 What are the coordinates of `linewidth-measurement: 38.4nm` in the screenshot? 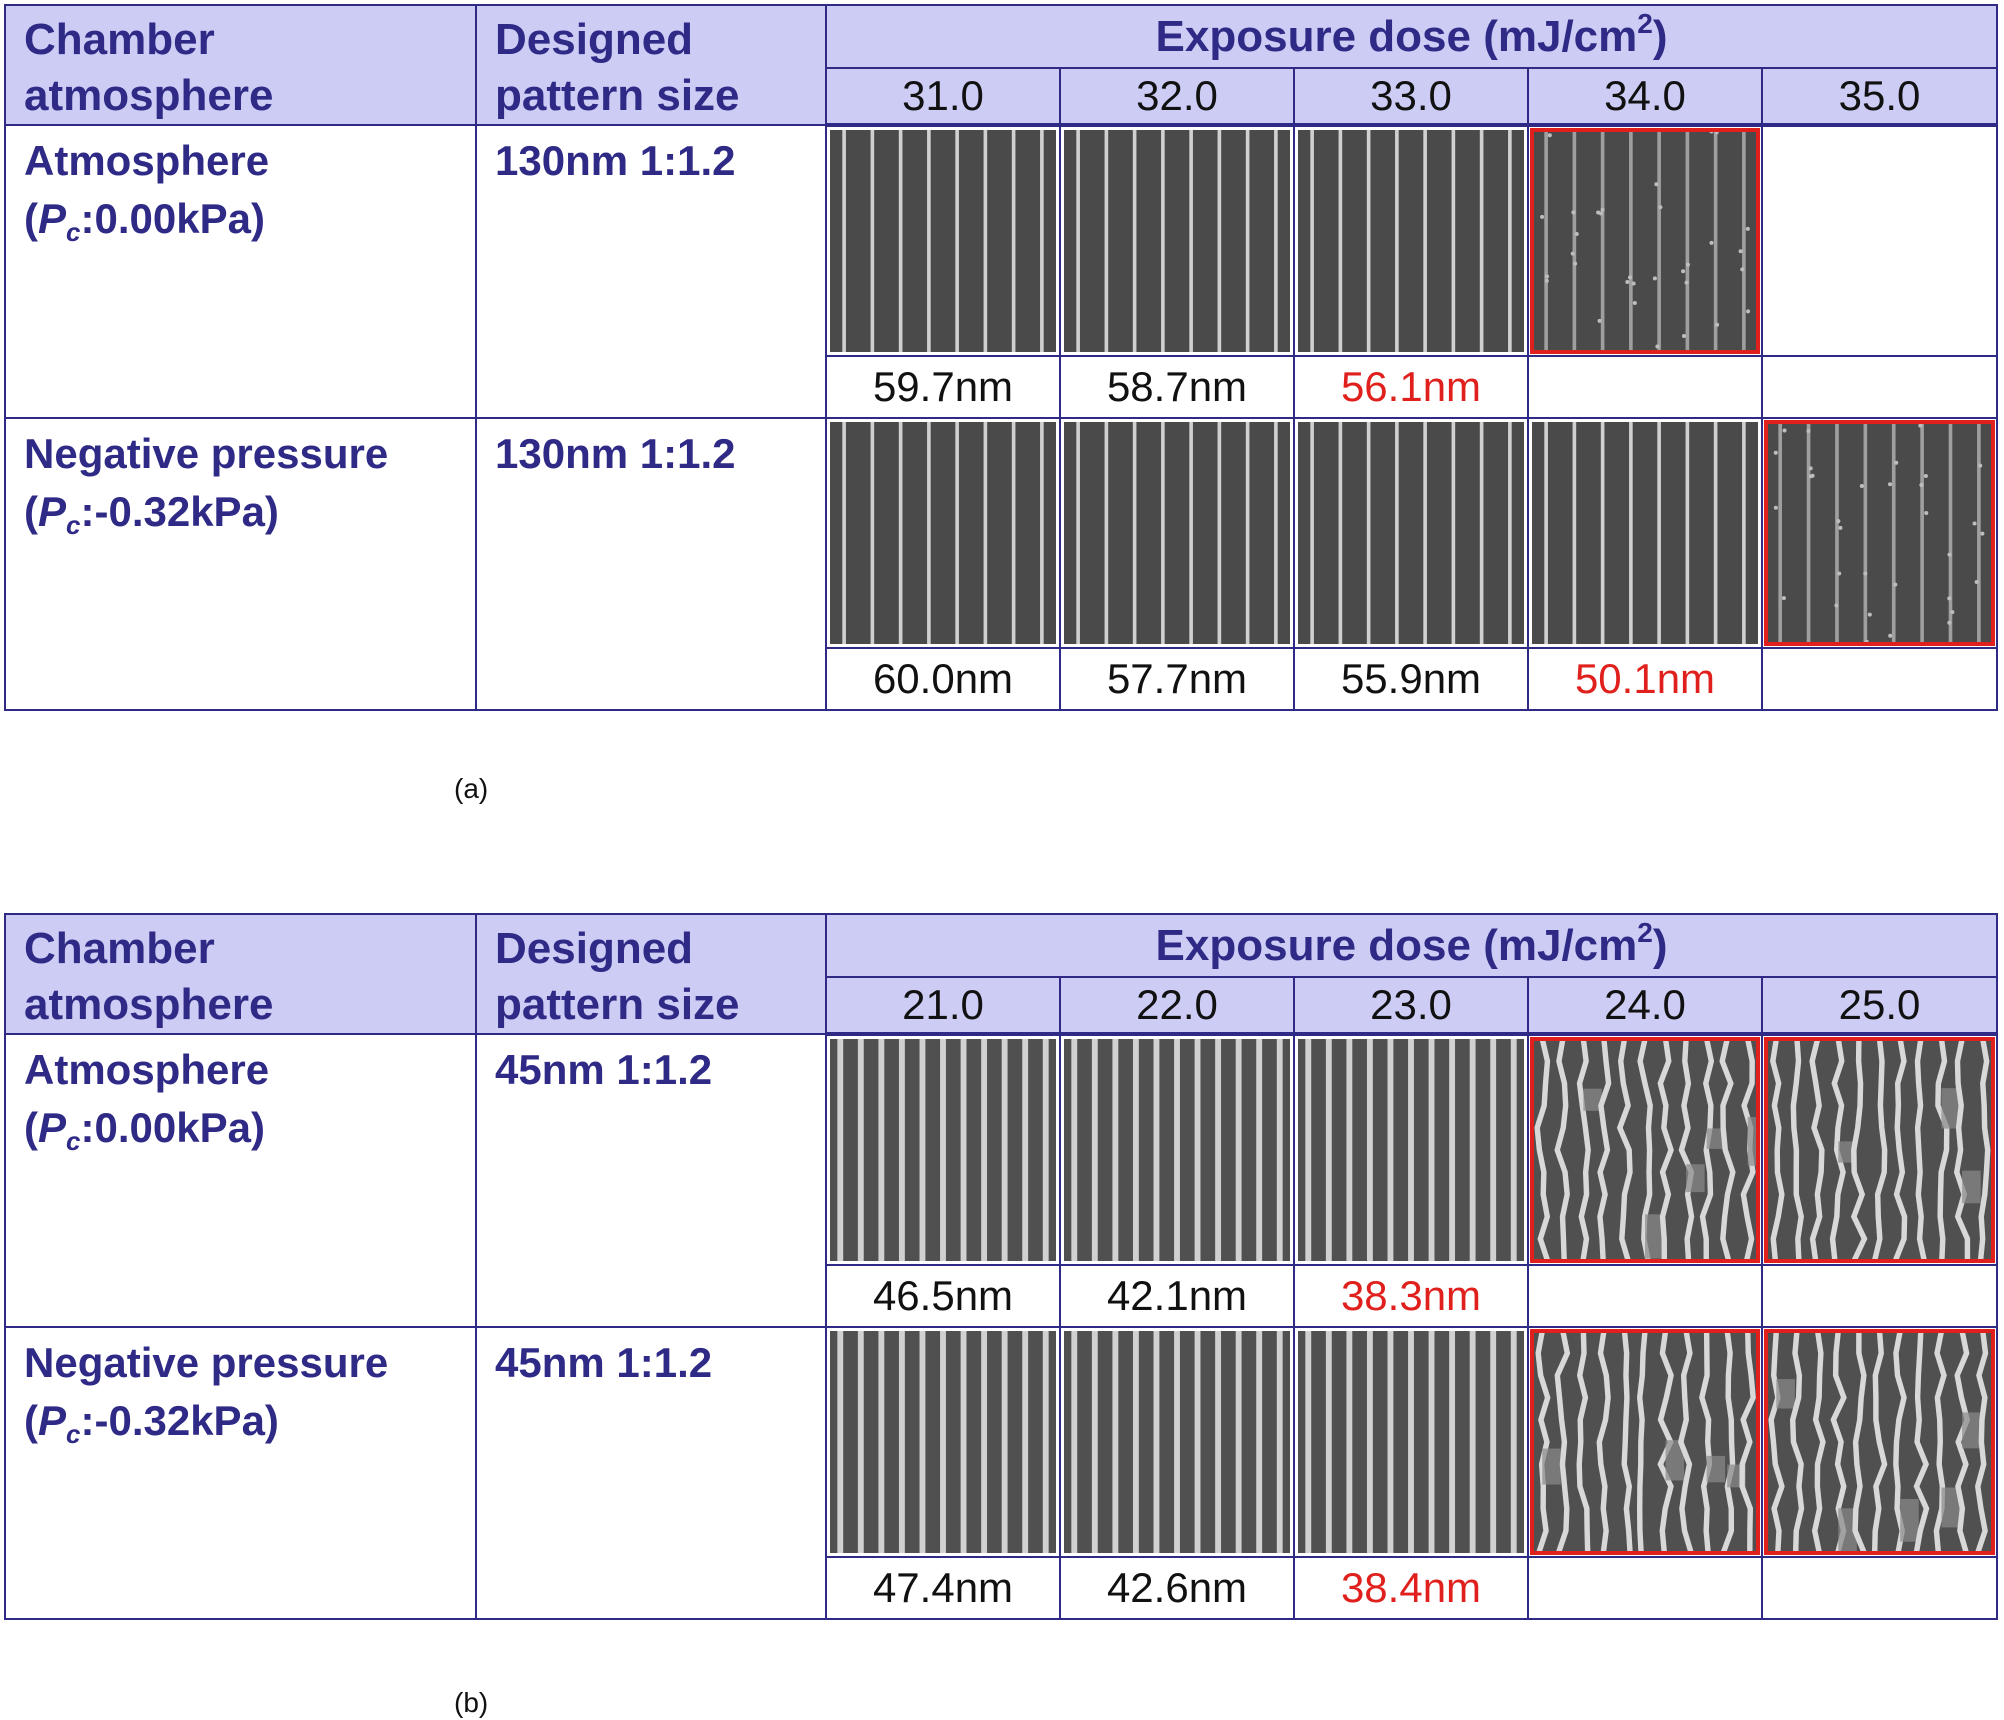 It's located at (1411, 1588).